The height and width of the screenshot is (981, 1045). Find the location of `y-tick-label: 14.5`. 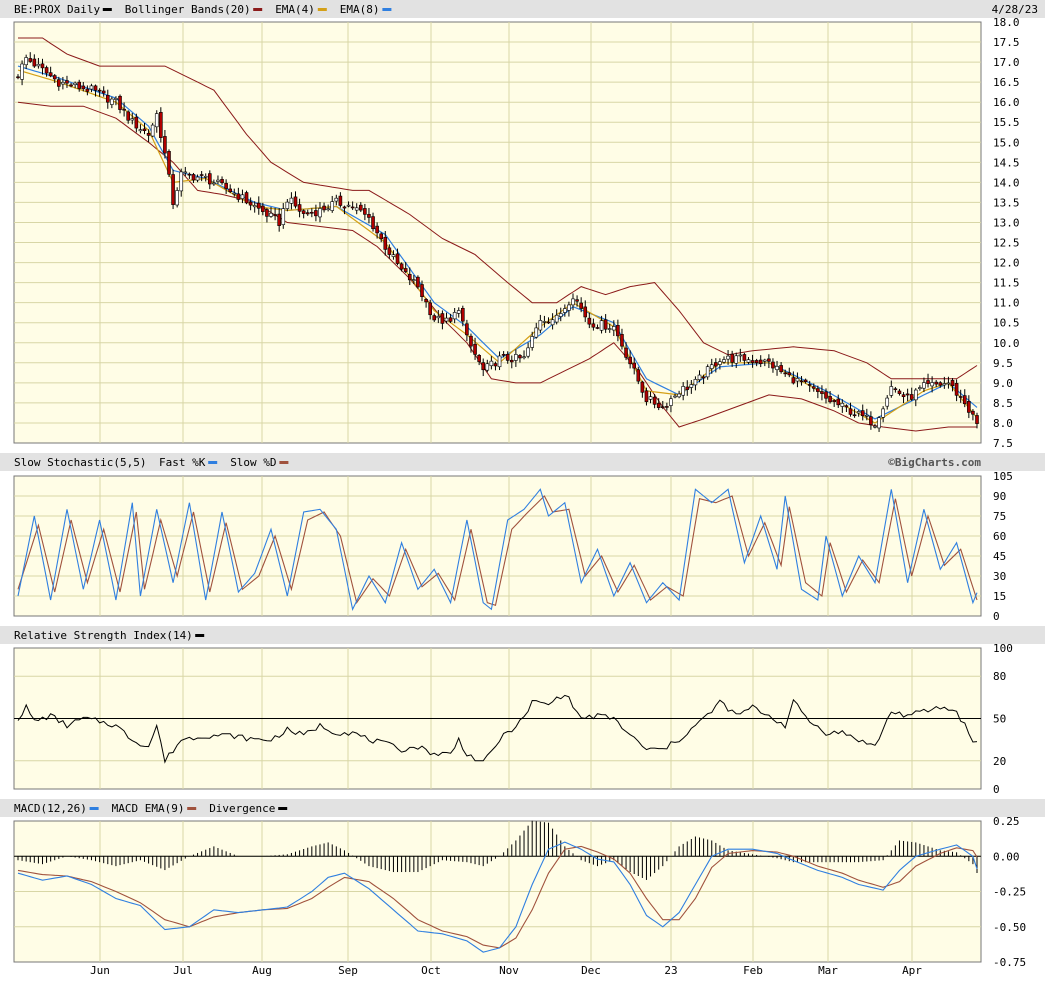

y-tick-label: 14.5 is located at coordinates (1006, 162).